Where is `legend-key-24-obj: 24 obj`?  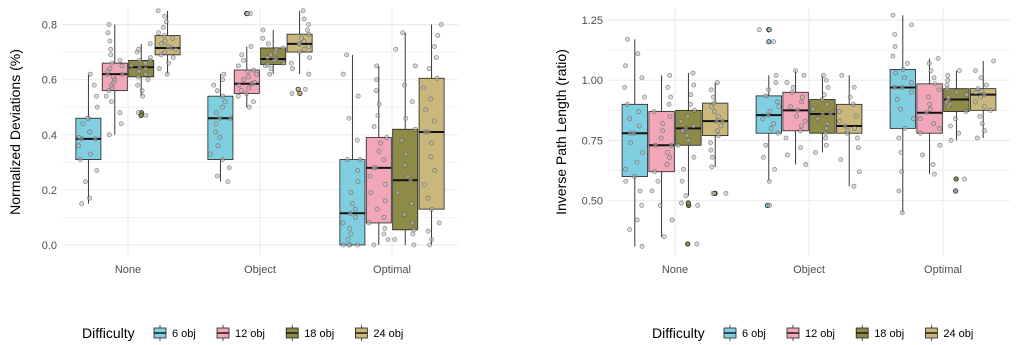 legend-key-24-obj: 24 obj is located at coordinates (378, 333).